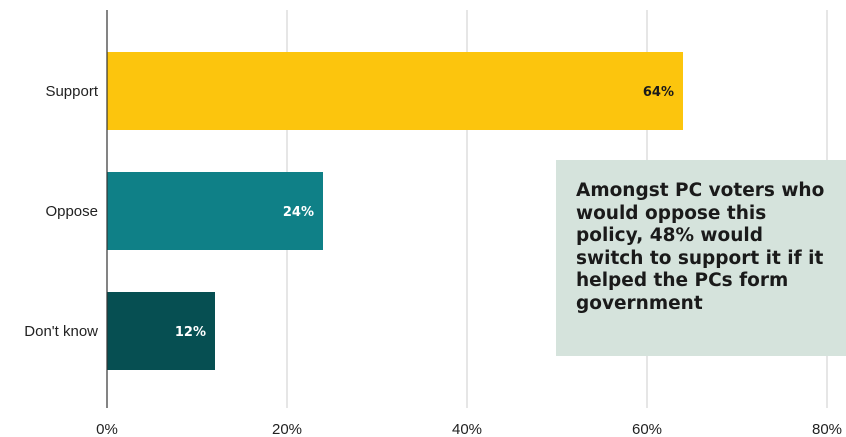  I want to click on category-label: Support, so click(71, 91).